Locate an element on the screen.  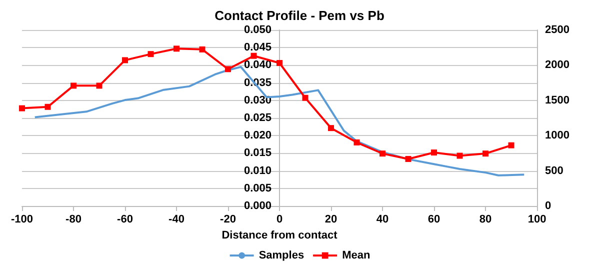
y-tick-label: 0.010 is located at coordinates (258, 170).